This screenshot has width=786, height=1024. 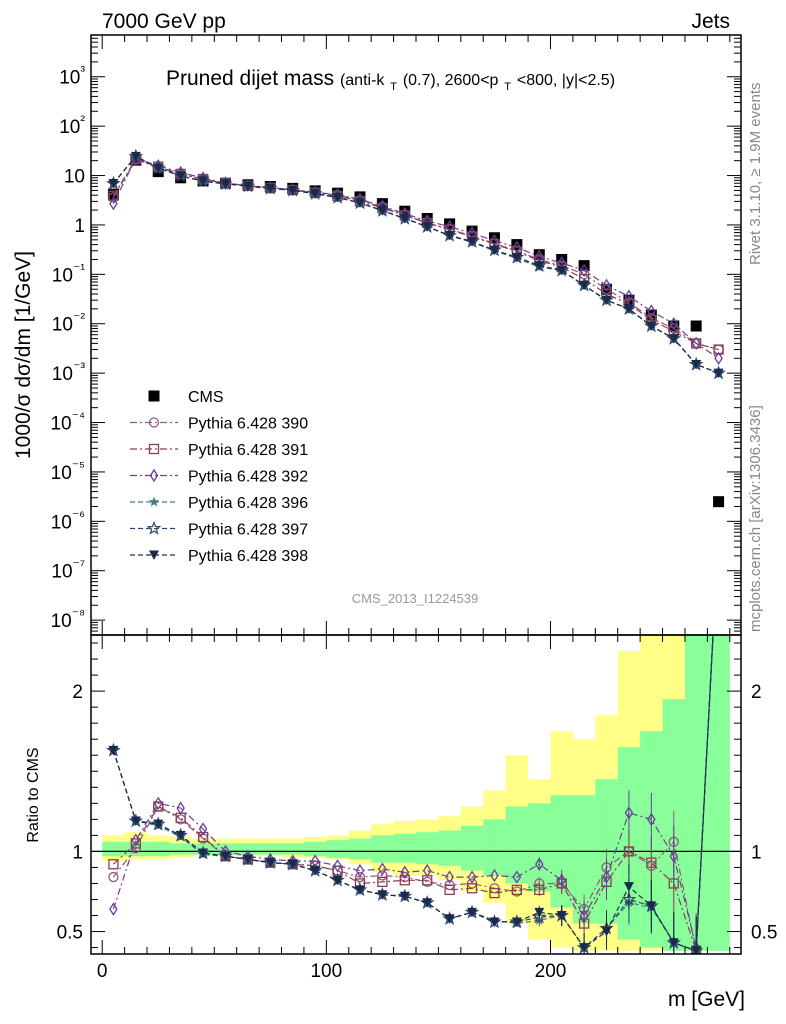 What do you see at coordinates (69, 323) in the screenshot?
I see `top-y-tick-label: 10⁻²` at bounding box center [69, 323].